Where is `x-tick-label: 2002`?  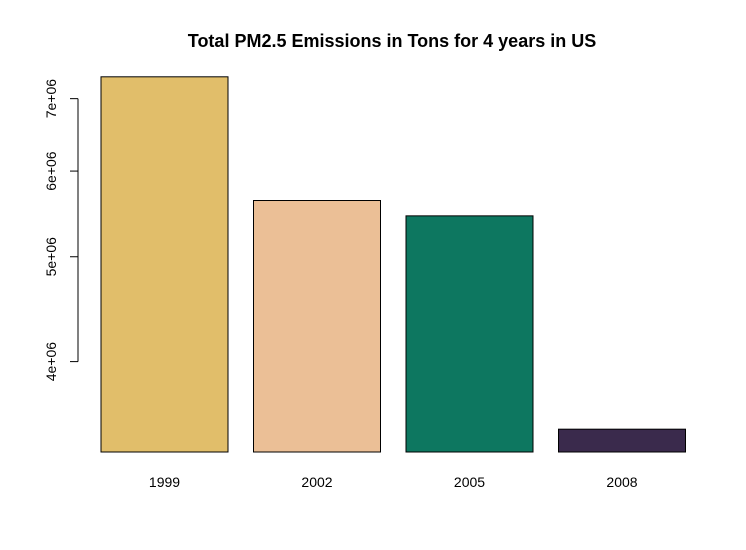
x-tick-label: 2002 is located at coordinates (316, 482).